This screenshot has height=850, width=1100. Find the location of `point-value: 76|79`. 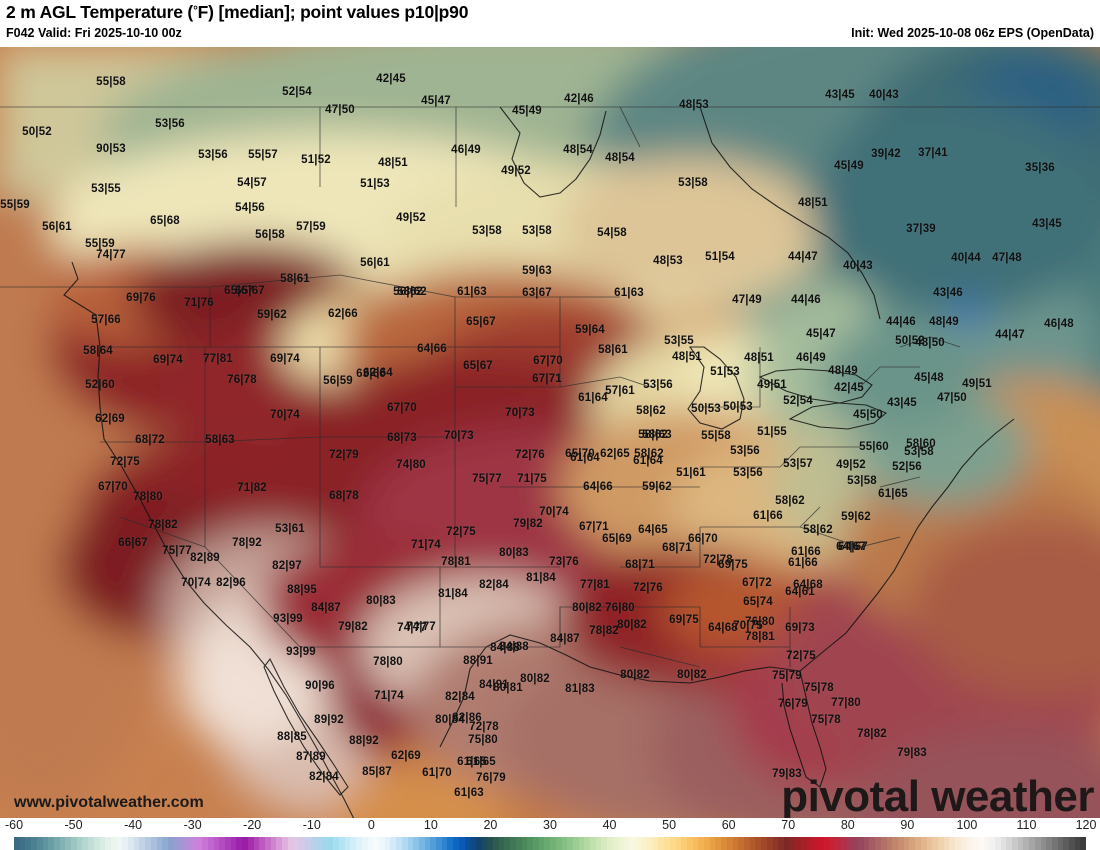

point-value: 76|79 is located at coordinates (491, 778).